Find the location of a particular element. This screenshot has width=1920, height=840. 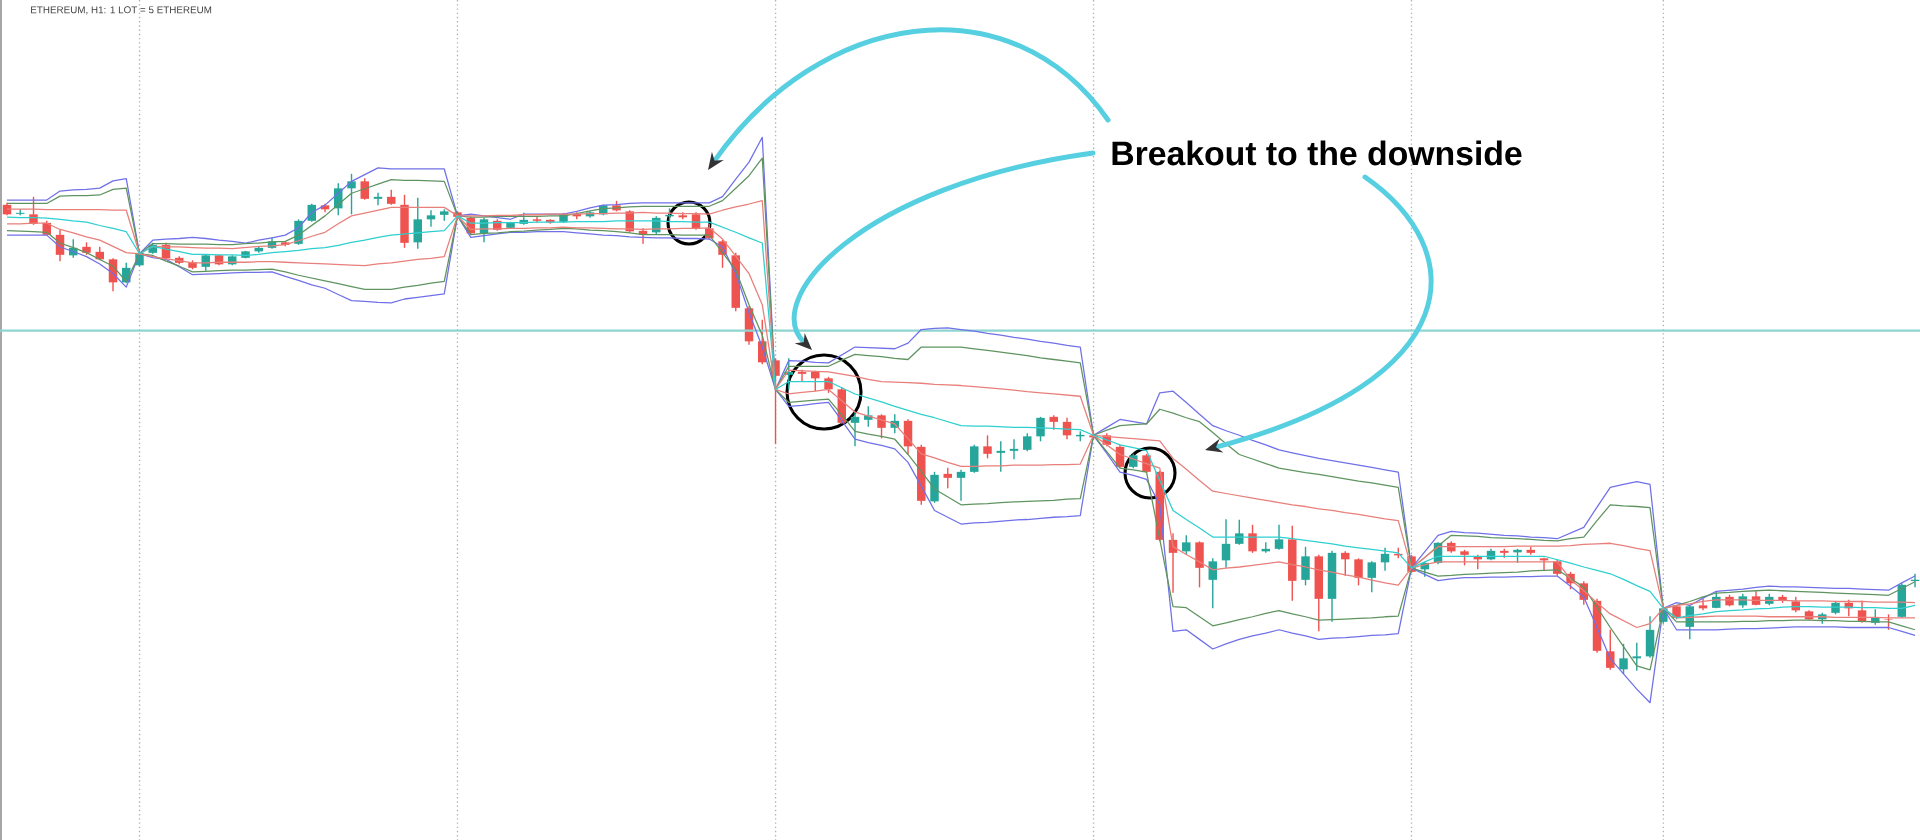

chart-title: ETHEREUM, H1: 1 LOT = 5 ETHEREUM is located at coordinates (121, 10).